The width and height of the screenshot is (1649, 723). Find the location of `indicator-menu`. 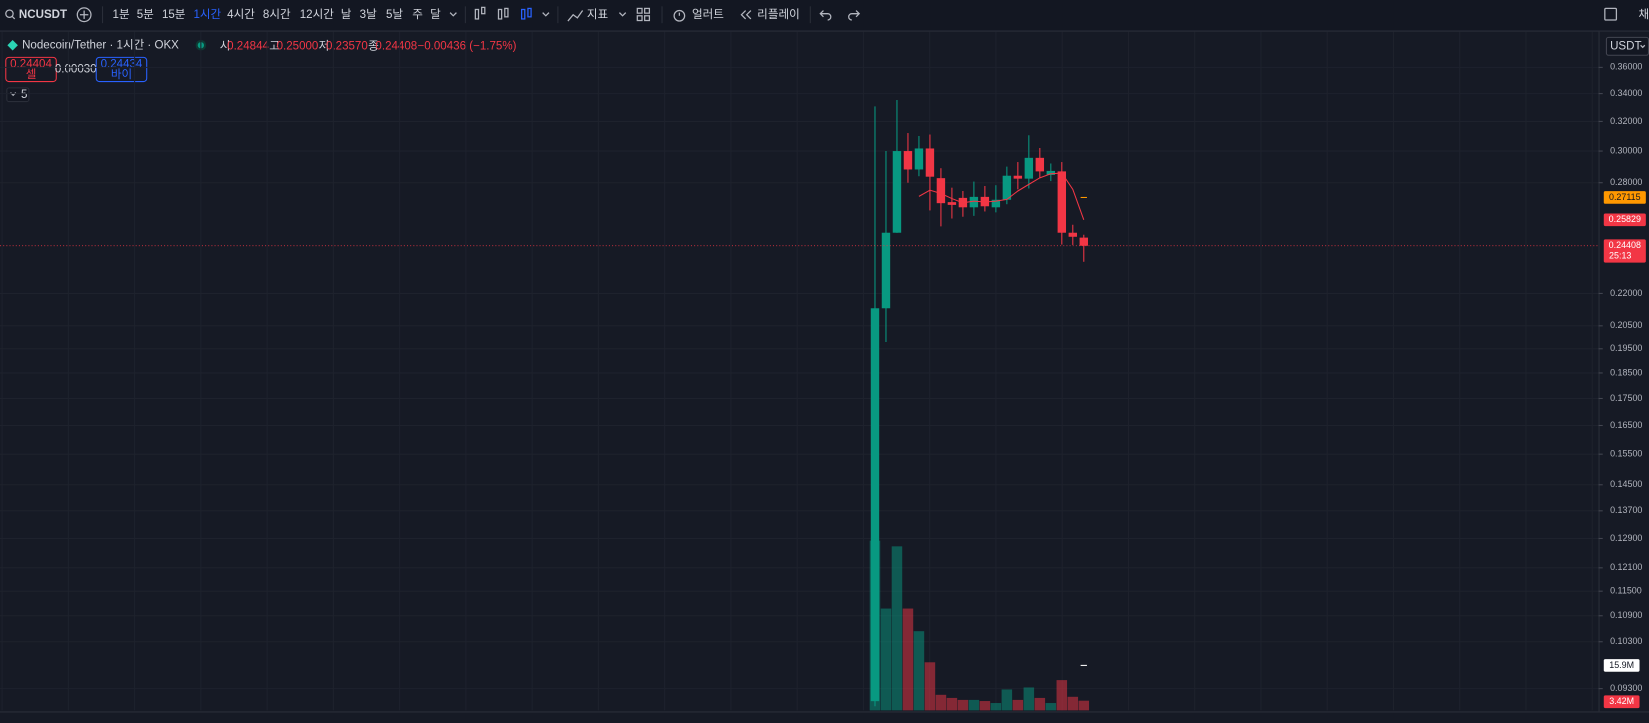

indicator-menu is located at coordinates (622, 14).